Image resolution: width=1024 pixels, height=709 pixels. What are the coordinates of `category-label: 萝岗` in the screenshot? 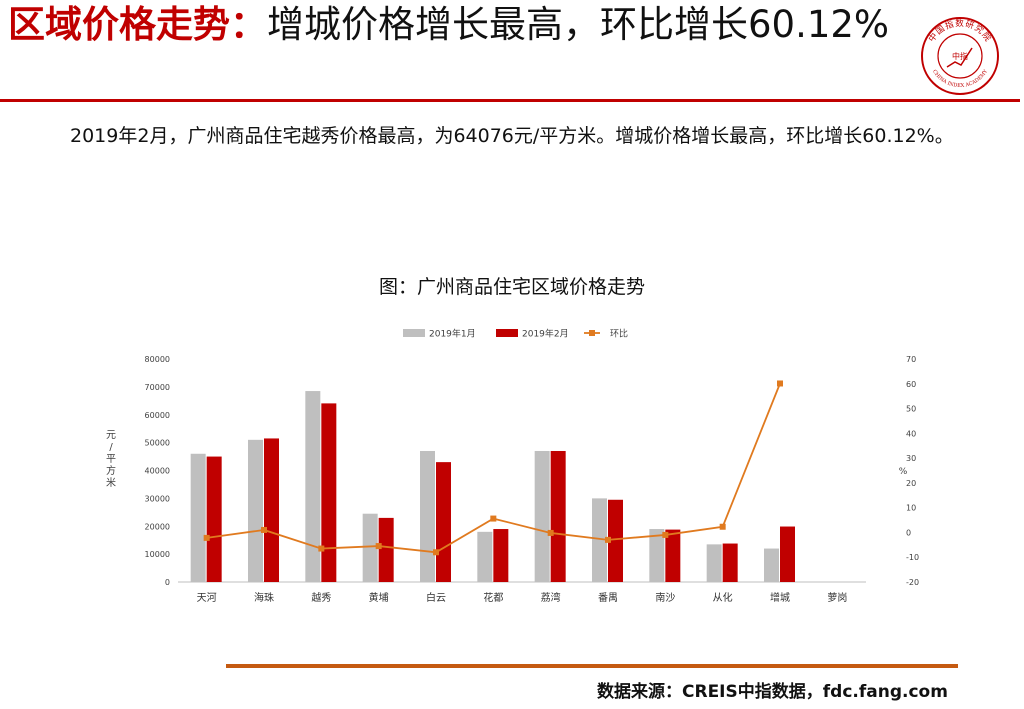 It's located at (837, 598).